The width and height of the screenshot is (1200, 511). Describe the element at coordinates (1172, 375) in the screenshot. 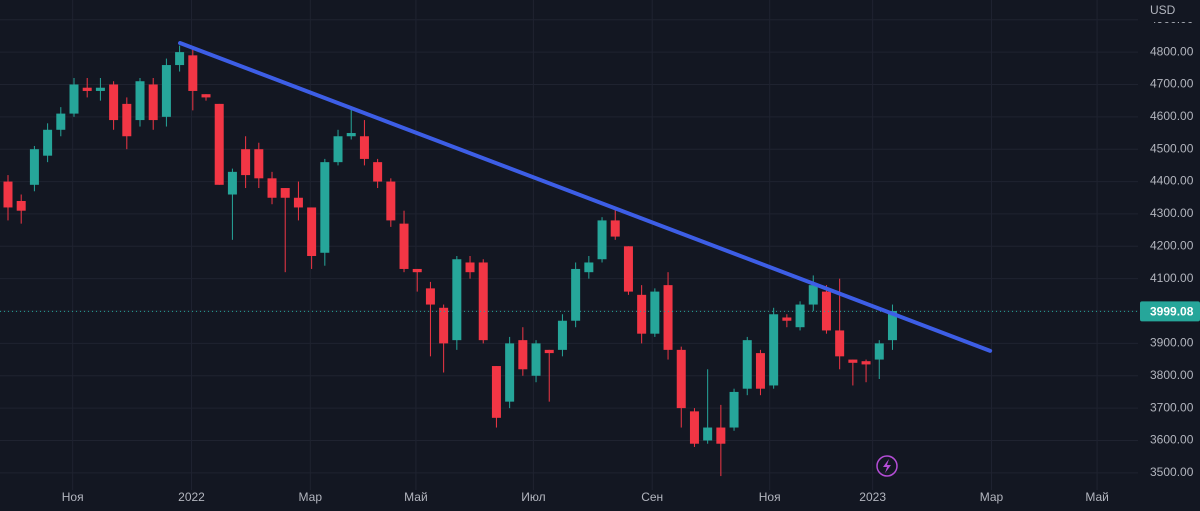

I see `y-tick-label: 3800.00` at that location.